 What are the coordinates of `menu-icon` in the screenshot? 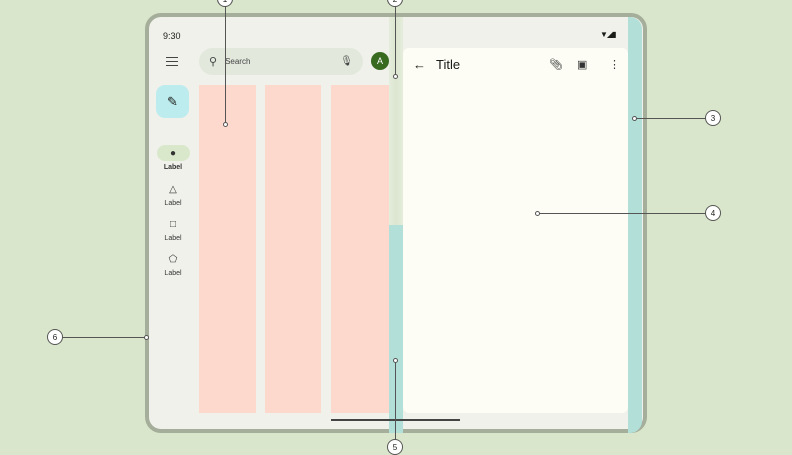 It's located at (172, 61).